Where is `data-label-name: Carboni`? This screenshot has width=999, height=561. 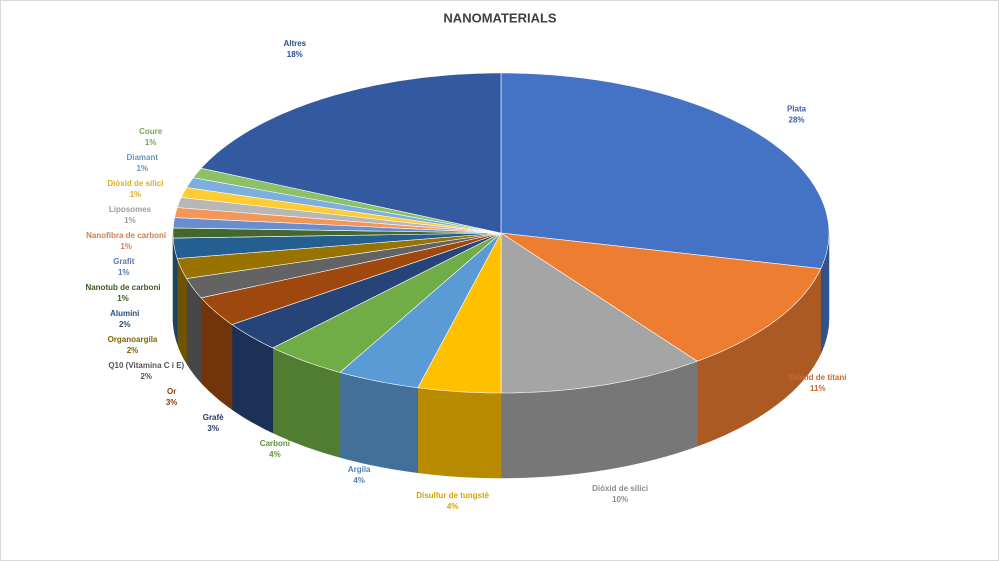 data-label-name: Carboni is located at coordinates (275, 443).